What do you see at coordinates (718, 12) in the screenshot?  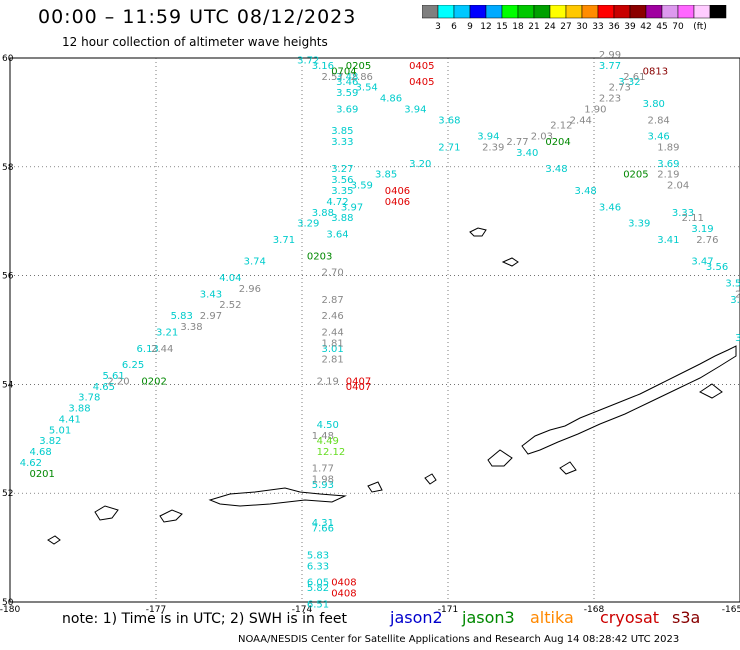 I see `colorbar-swatch` at bounding box center [718, 12].